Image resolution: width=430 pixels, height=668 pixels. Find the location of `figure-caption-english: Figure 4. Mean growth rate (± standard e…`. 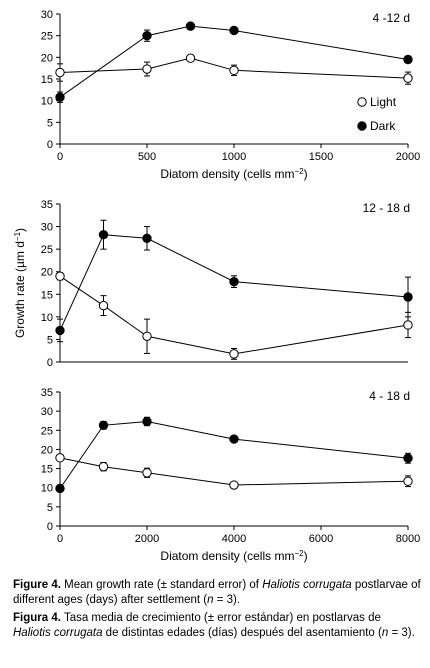

figure-caption-english: Figure 4. Mean growth rate (± standard e… is located at coordinates (217, 593).